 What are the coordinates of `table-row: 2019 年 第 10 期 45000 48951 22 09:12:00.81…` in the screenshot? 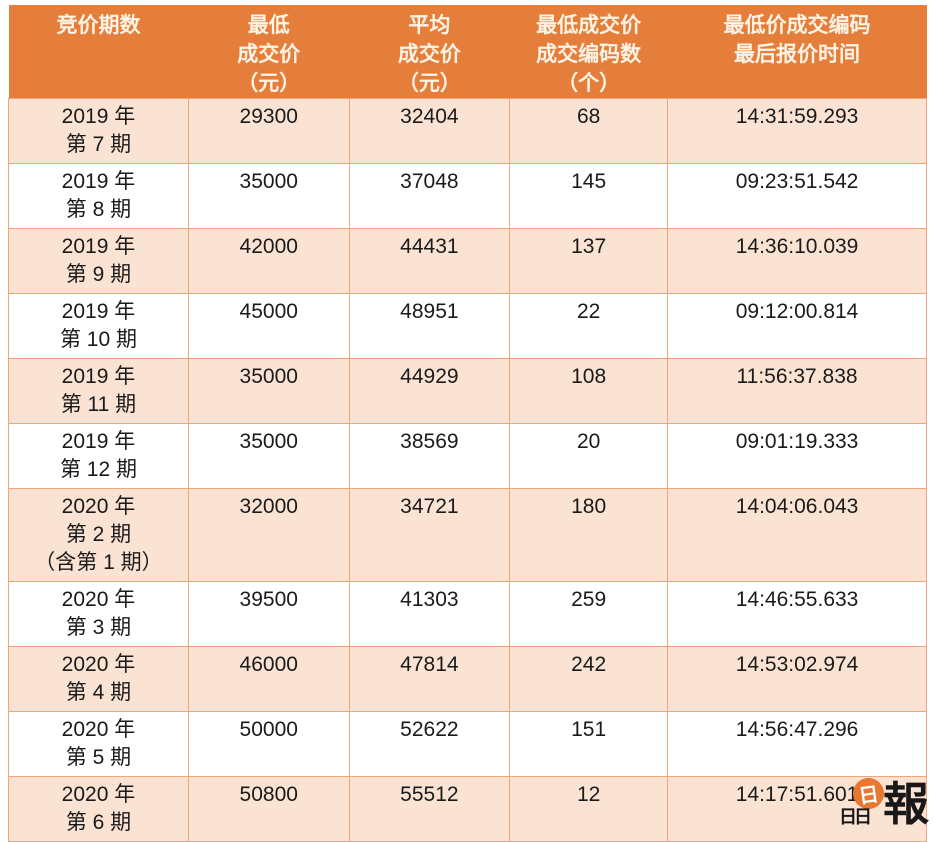 It's located at (467, 326).